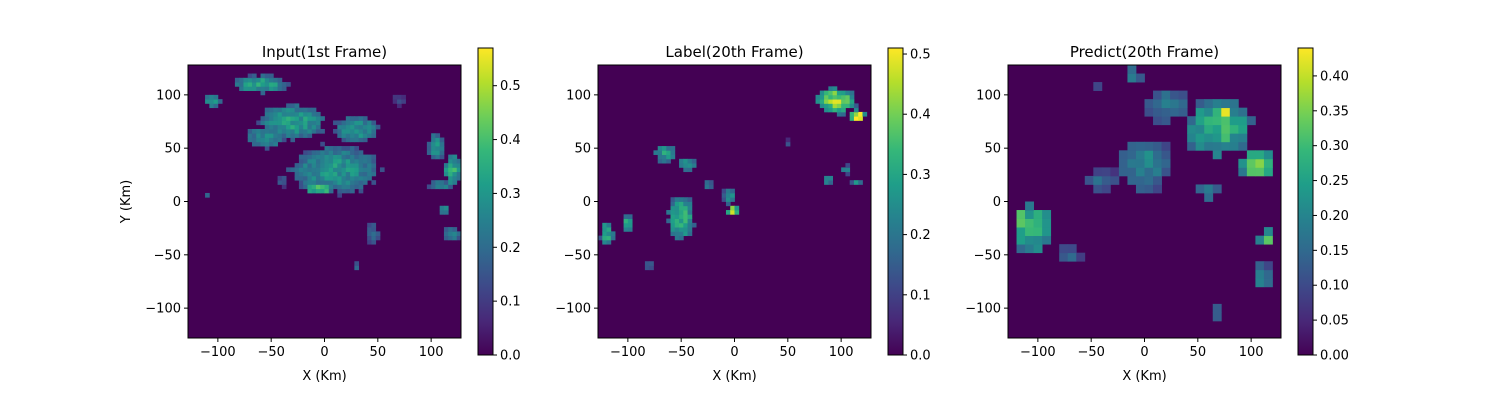  Describe the element at coordinates (1334, 76) in the screenshot. I see `colorbar-tick-label: 0.40` at that location.